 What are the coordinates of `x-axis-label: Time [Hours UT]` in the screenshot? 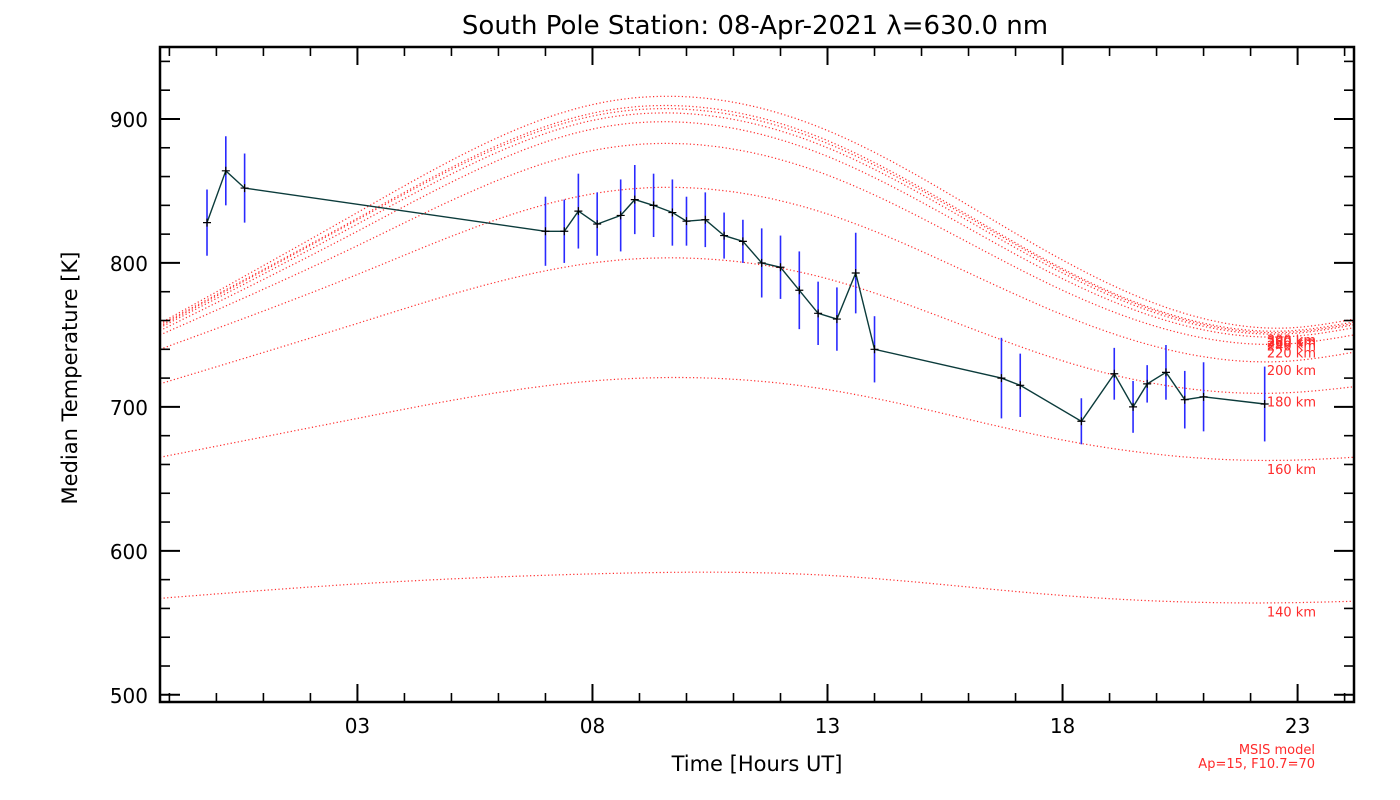 It's located at (757, 764).